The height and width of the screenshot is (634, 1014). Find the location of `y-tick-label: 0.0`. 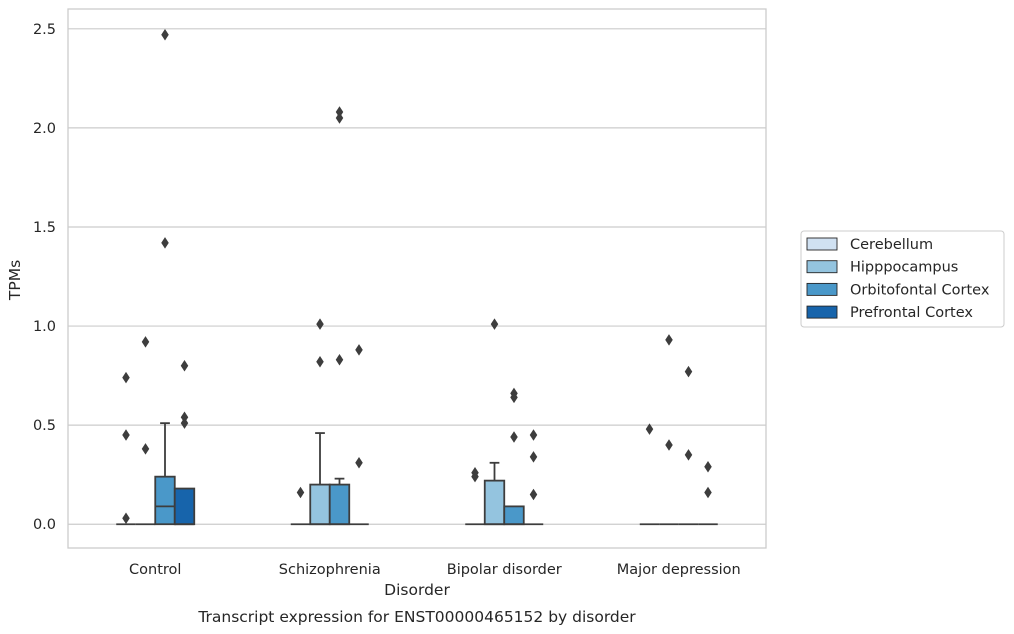

y-tick-label: 0.0 is located at coordinates (44, 525).